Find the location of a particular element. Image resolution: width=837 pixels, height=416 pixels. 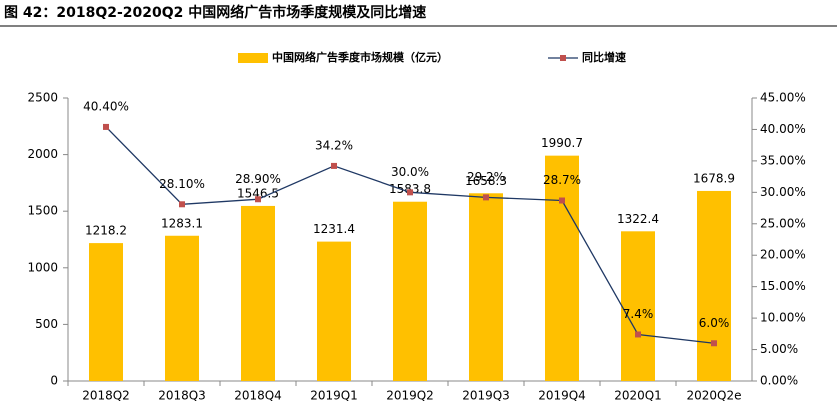

bar-value-label: 1678.9 is located at coordinates (714, 178).